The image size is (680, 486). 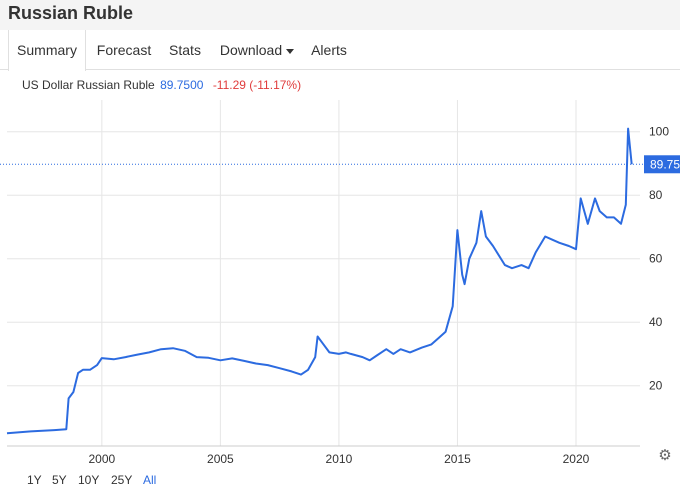 What do you see at coordinates (576, 459) in the screenshot?
I see `x-tick-label: 2020` at bounding box center [576, 459].